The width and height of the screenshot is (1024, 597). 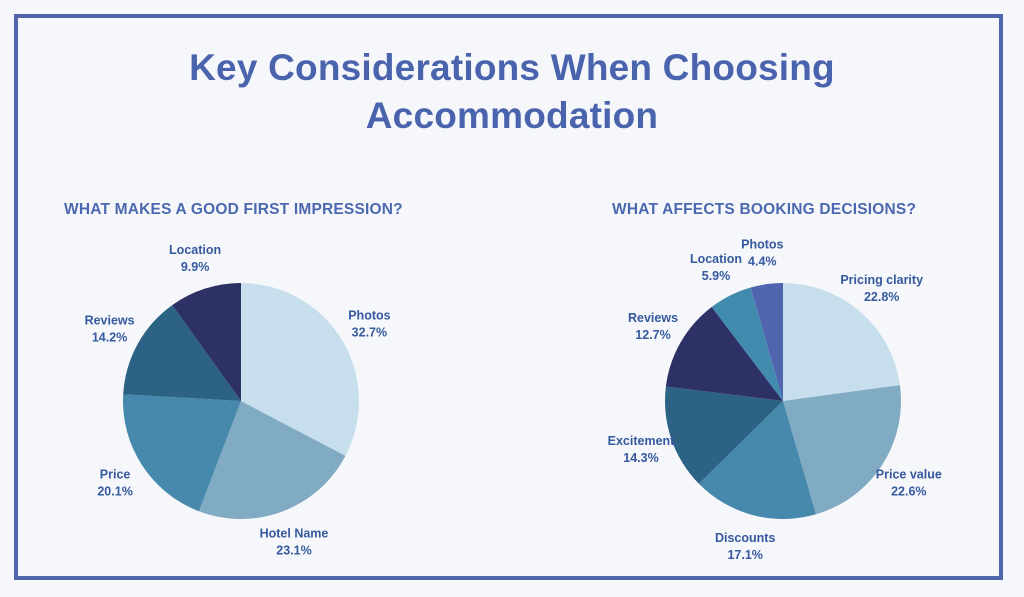 What do you see at coordinates (114, 483) in the screenshot?
I see `slice-label-price: Price 20.1%` at bounding box center [114, 483].